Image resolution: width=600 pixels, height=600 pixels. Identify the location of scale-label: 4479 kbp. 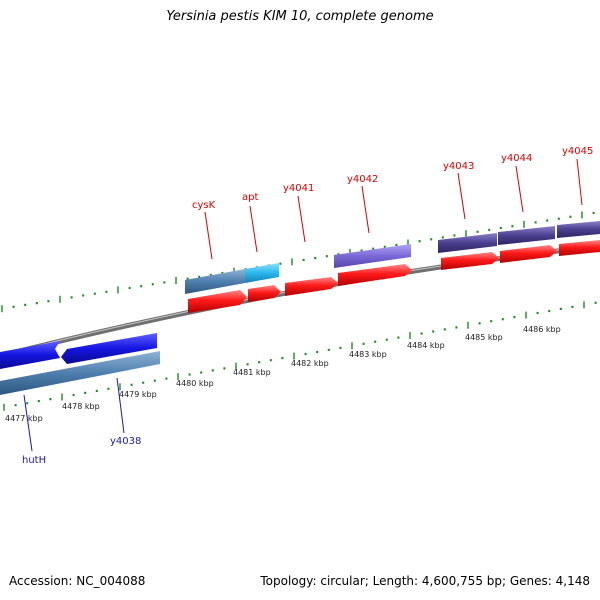
(138, 394).